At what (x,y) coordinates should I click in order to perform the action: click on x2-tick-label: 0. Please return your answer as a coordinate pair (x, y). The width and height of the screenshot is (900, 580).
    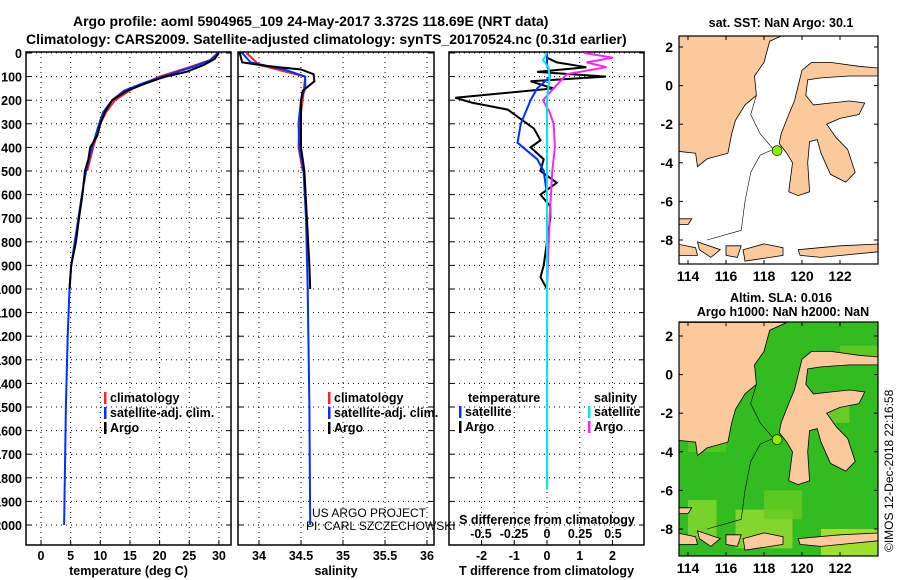
    Looking at the image, I should click on (547, 534).